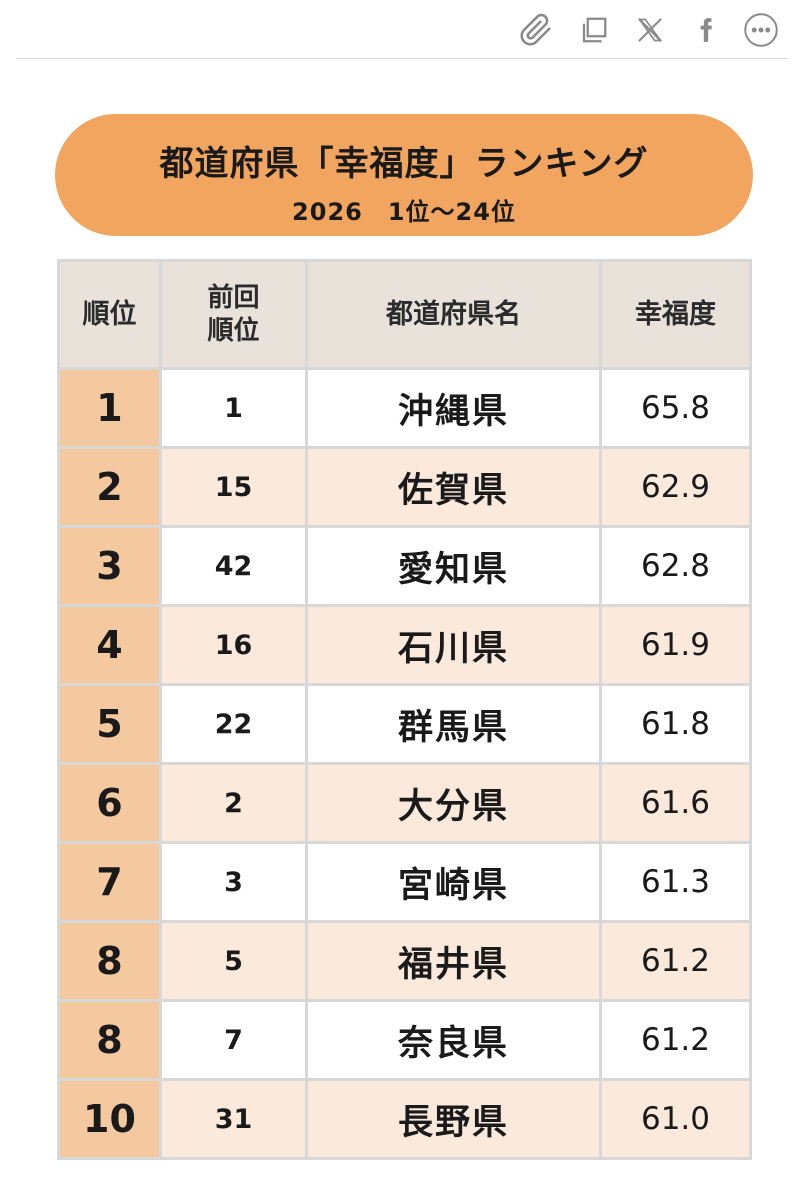 The width and height of the screenshot is (804, 1199). What do you see at coordinates (675, 487) in the screenshot?
I see `score-cell: 62.9` at bounding box center [675, 487].